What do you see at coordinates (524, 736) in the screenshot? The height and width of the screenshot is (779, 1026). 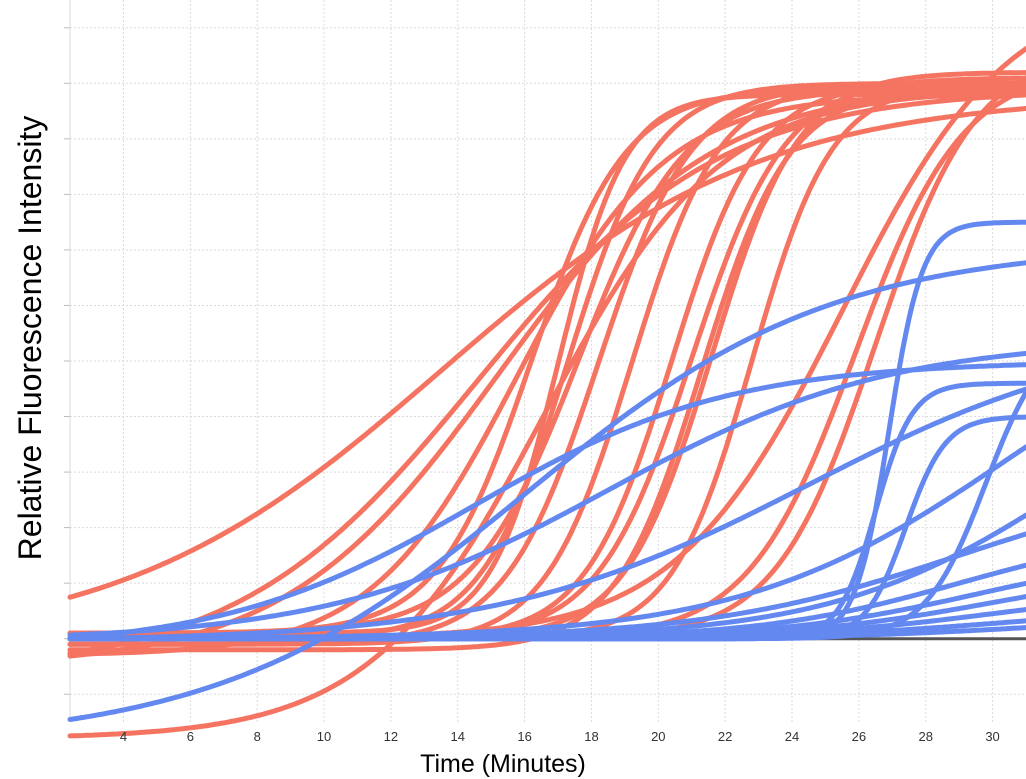 I see `x-tick-label: 16` at bounding box center [524, 736].